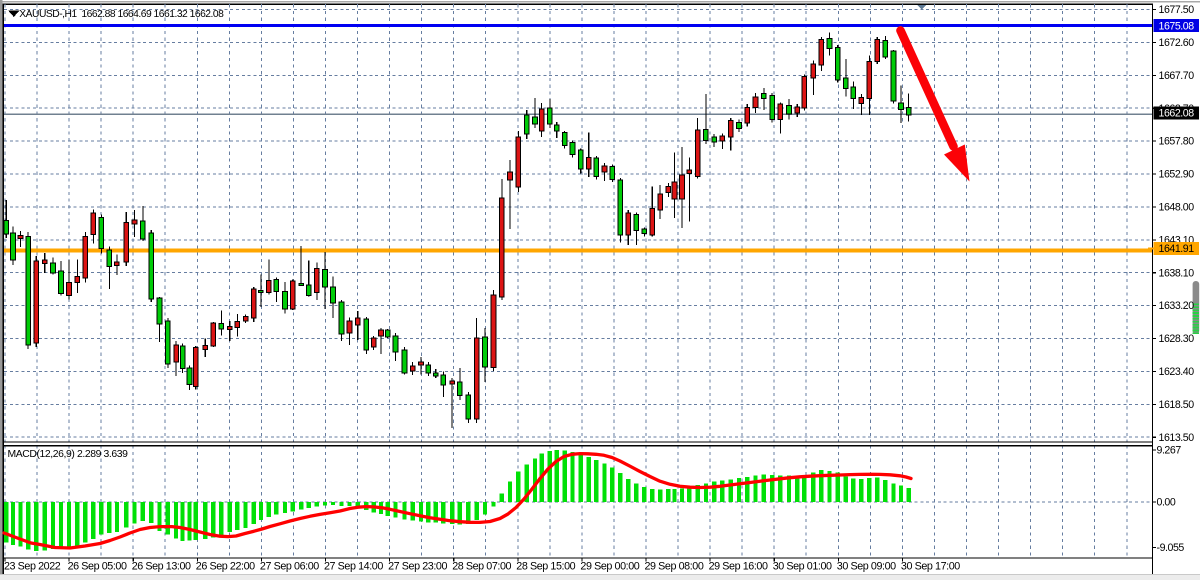  What do you see at coordinates (481, 567) in the screenshot?
I see `svg-text: 28 Sep 07:00` at bounding box center [481, 567].